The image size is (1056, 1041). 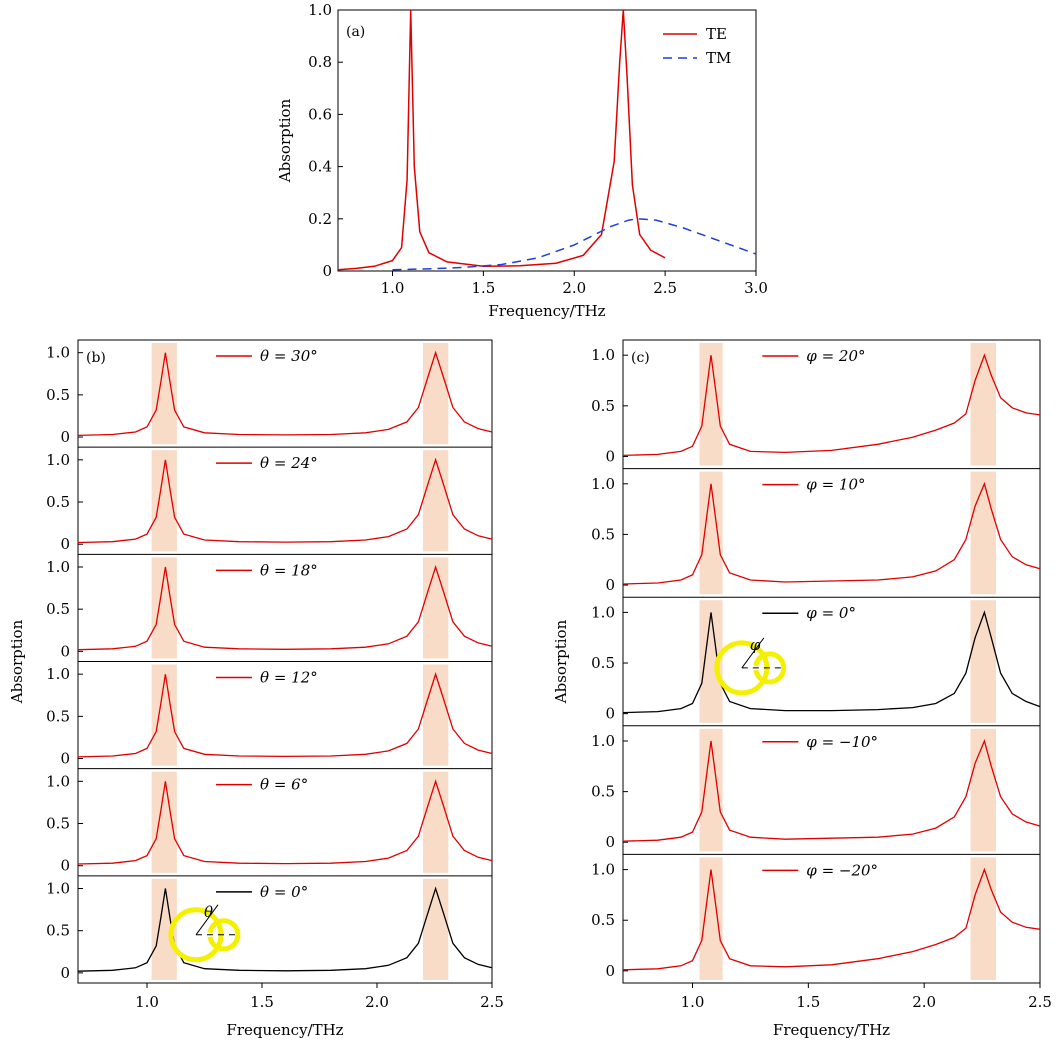 What do you see at coordinates (716, 34) in the screenshot?
I see `legend-label-te: TE` at bounding box center [716, 34].